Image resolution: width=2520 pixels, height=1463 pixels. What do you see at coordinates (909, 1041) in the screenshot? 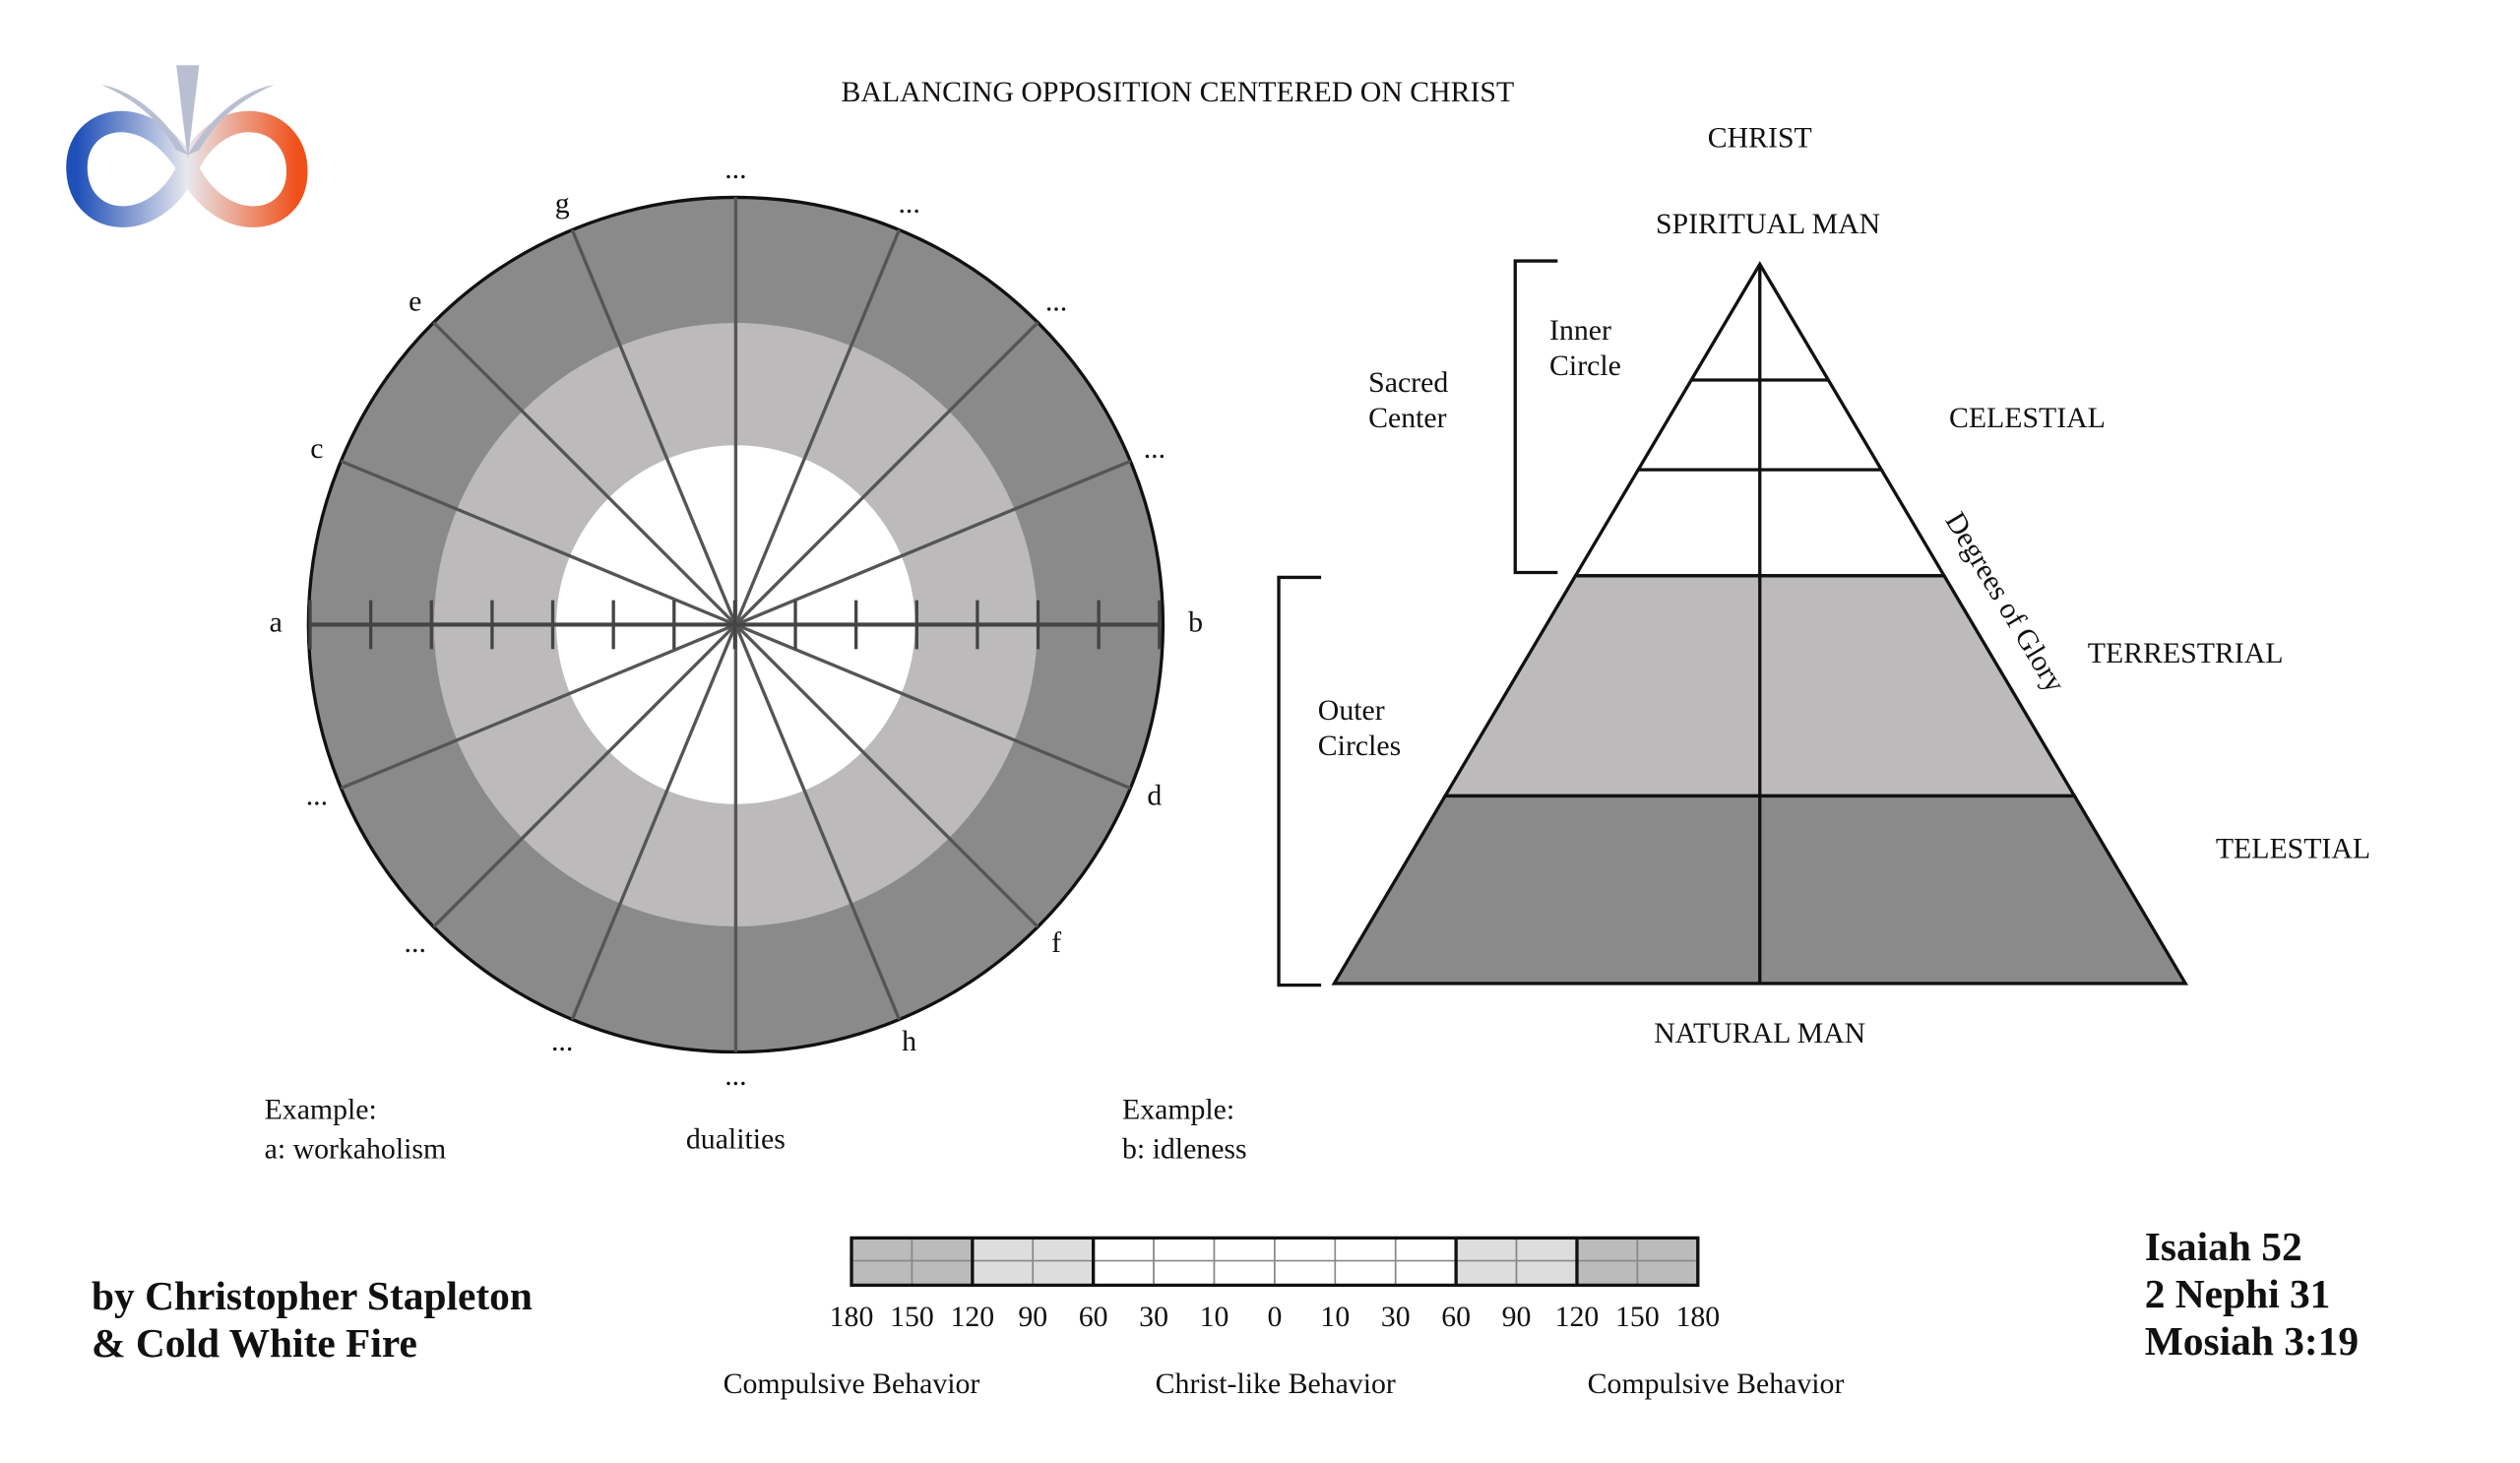
I see `wheel-label: h` at bounding box center [909, 1041].